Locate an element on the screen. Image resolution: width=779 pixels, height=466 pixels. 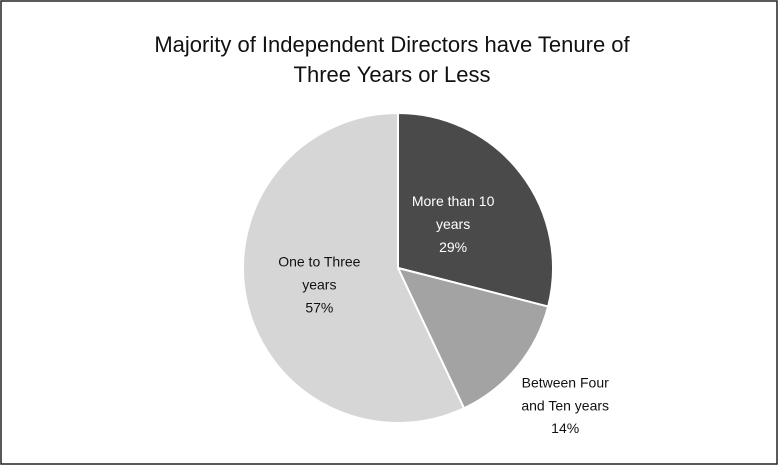
slice-label-line: and Ten years is located at coordinates (565, 405).